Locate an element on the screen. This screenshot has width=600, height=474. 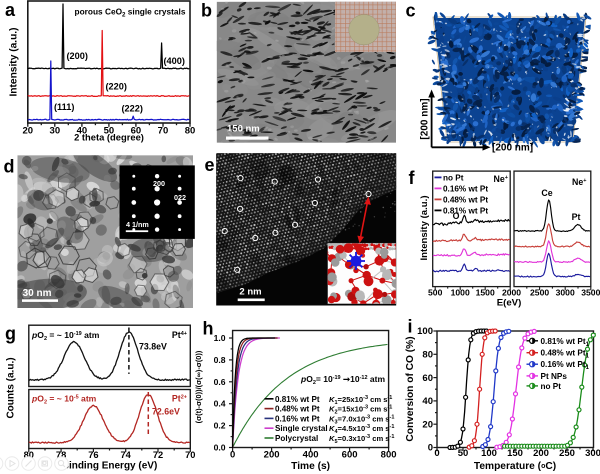
svg-text: 150 nm is located at coordinates (243, 129).